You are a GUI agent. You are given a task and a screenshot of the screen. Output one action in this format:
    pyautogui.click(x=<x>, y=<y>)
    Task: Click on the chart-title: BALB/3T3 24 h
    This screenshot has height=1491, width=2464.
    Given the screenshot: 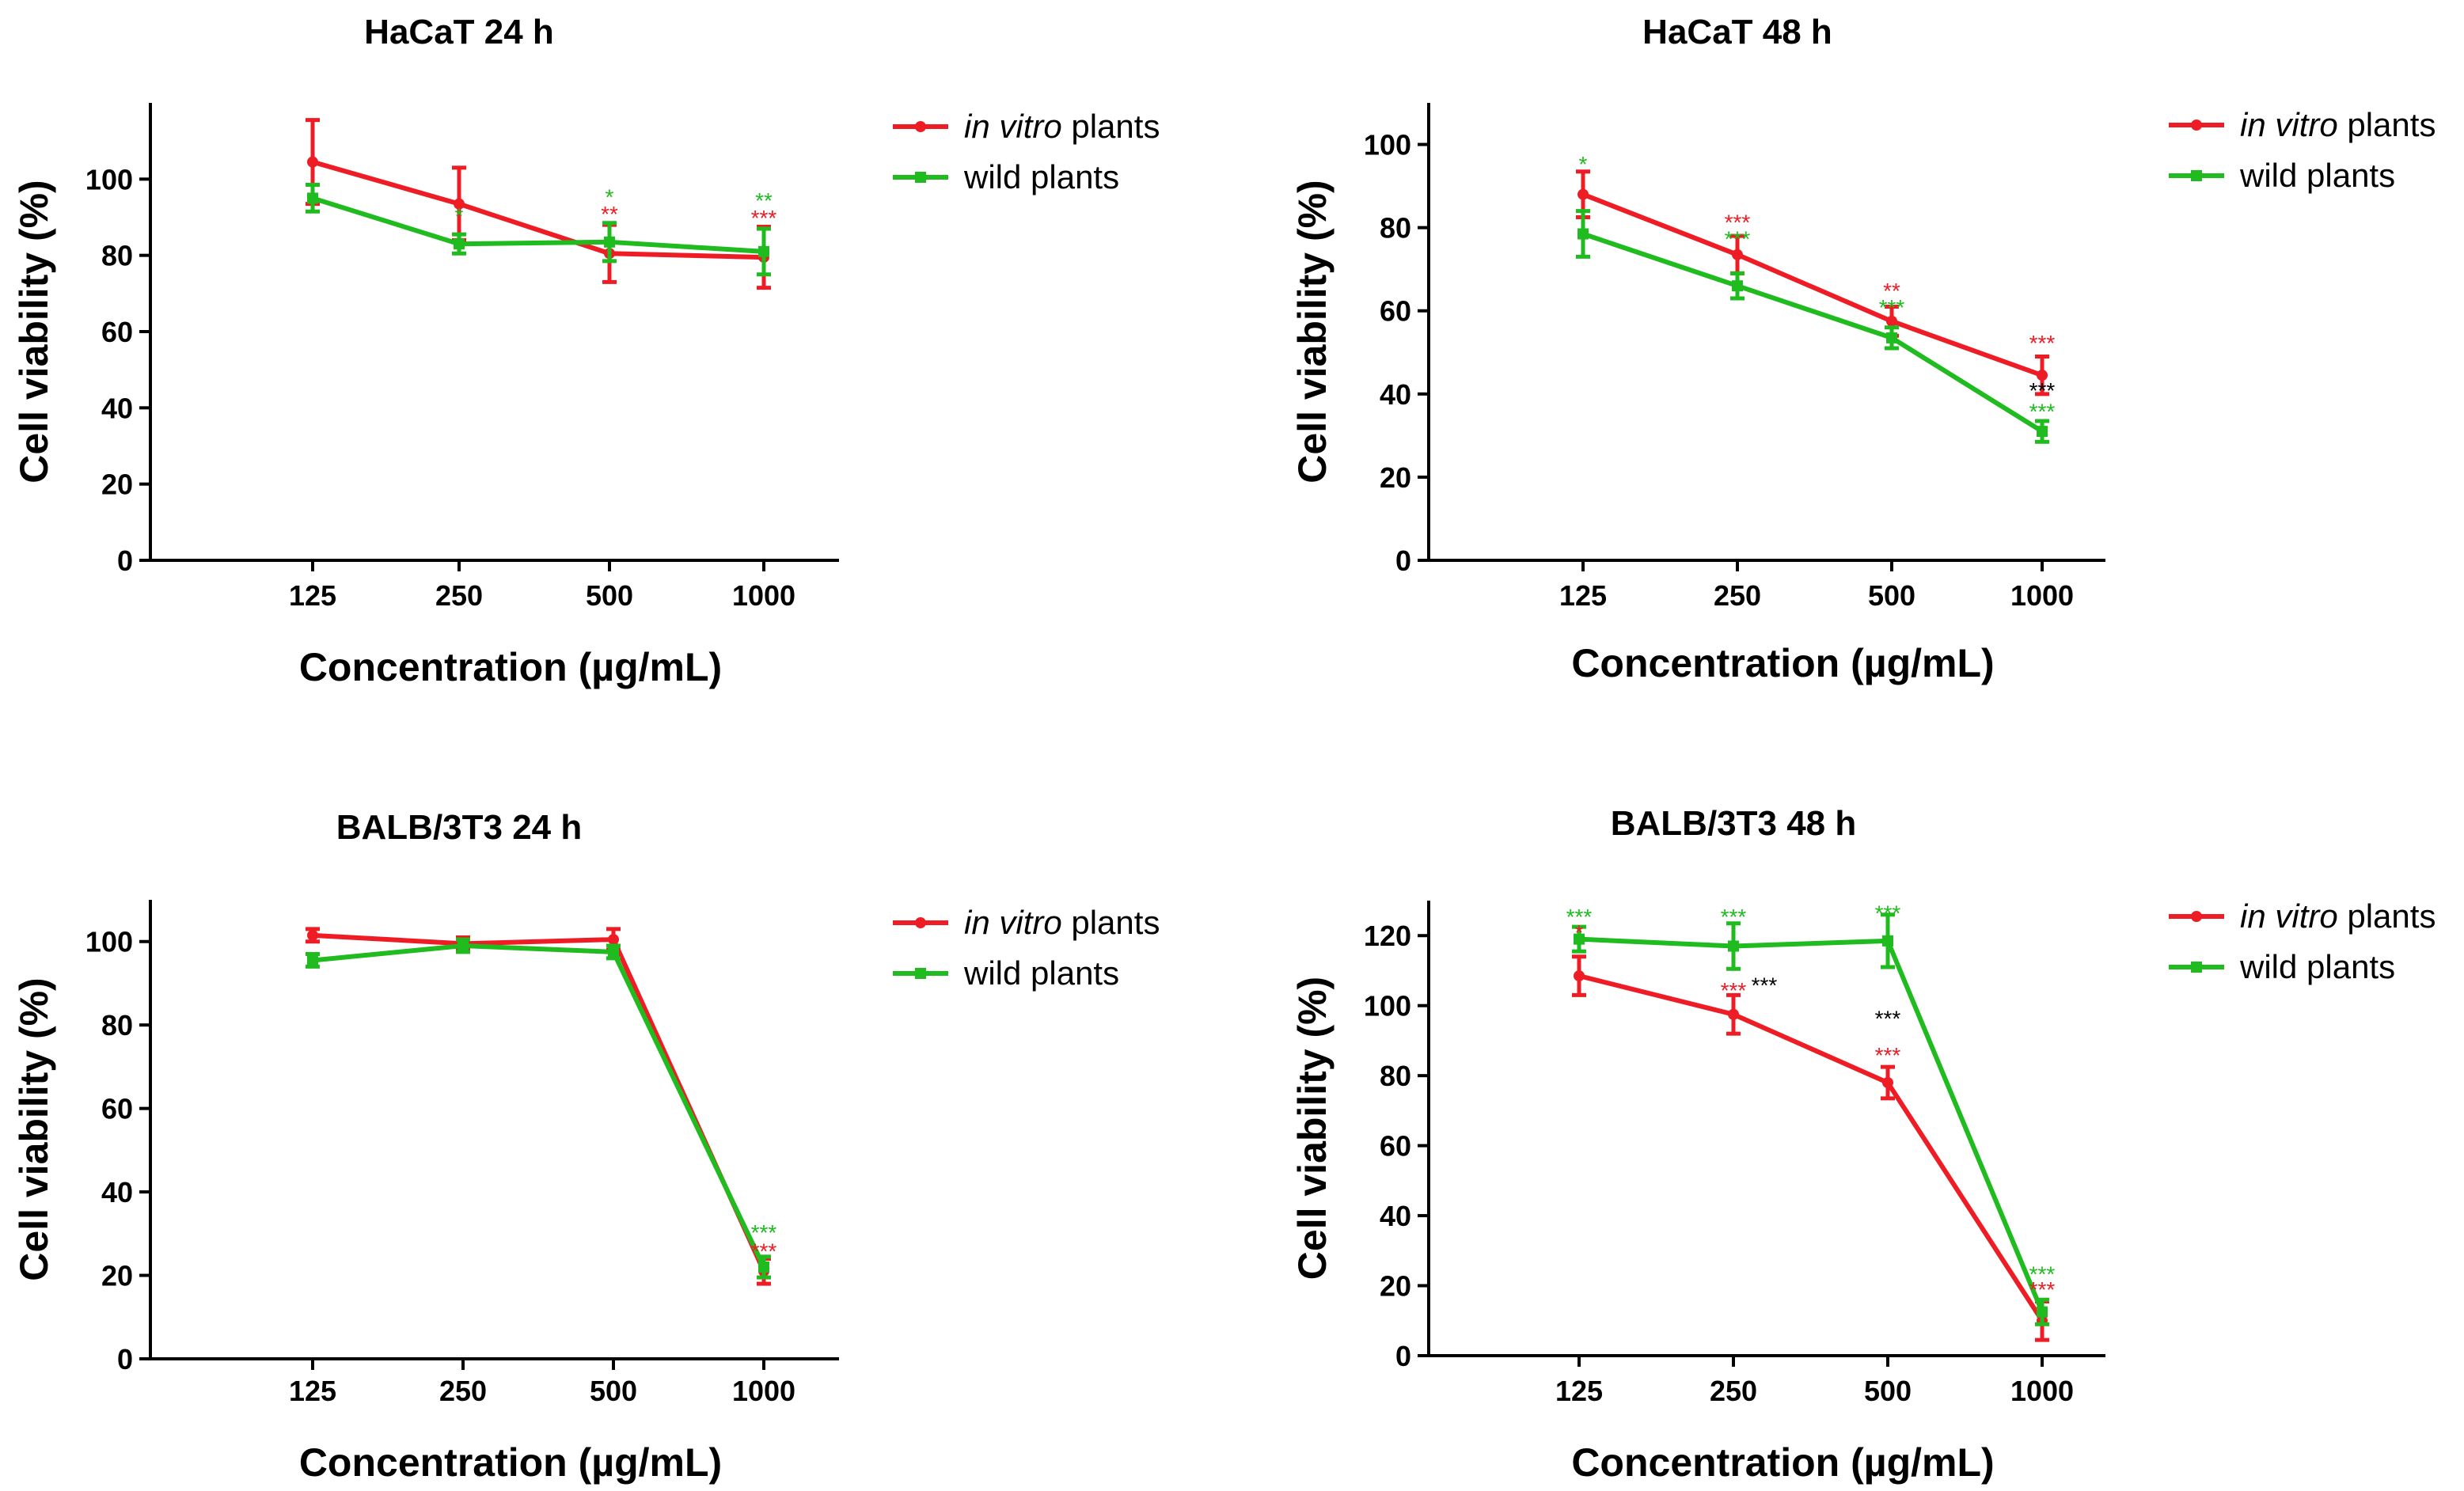 What is the action you would take?
    pyautogui.click(x=459, y=827)
    